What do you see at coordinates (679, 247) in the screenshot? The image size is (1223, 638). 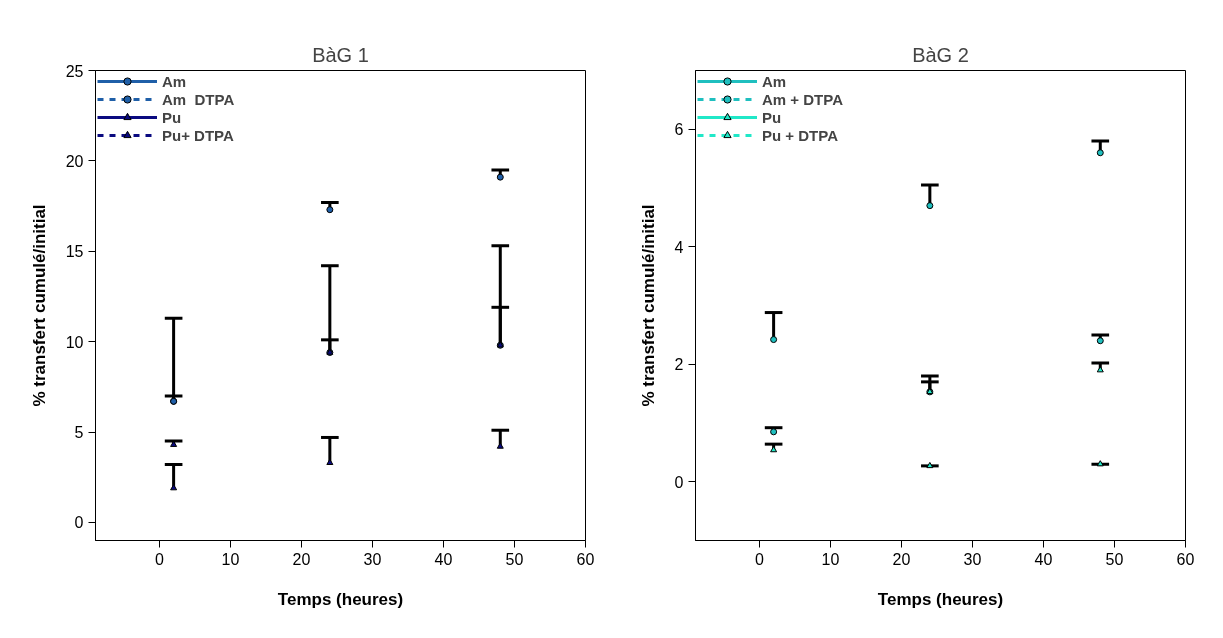 I see `y-tick-label: 4` at bounding box center [679, 247].